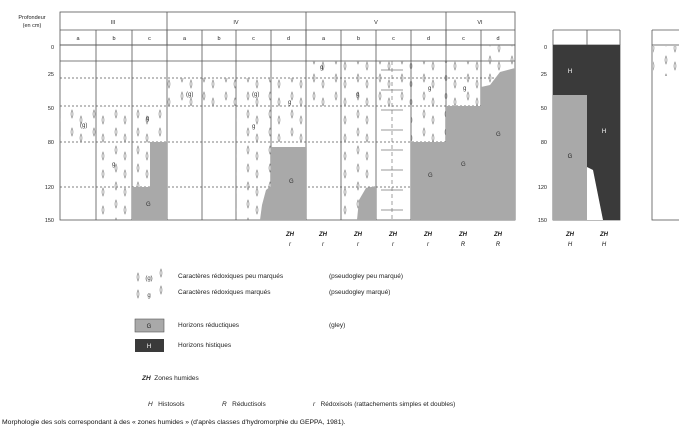 This screenshot has width=679, height=438. I want to click on dashed-column, so click(392, 140).